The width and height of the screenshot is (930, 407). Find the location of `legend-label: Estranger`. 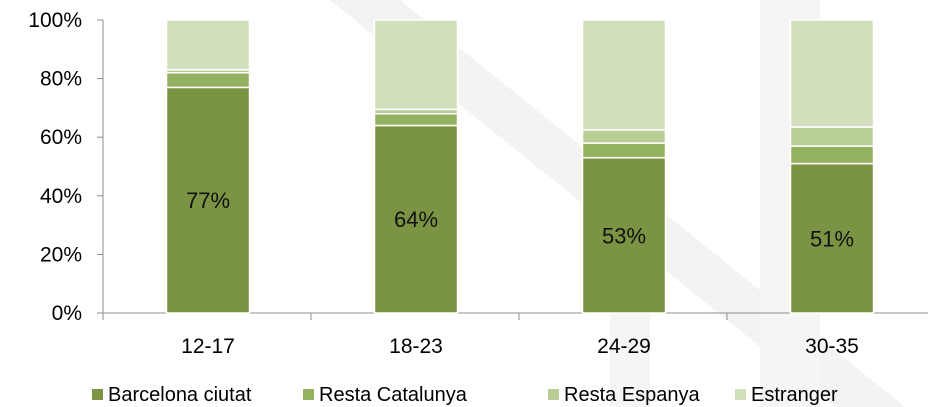

legend-label: Estranger is located at coordinates (794, 395).